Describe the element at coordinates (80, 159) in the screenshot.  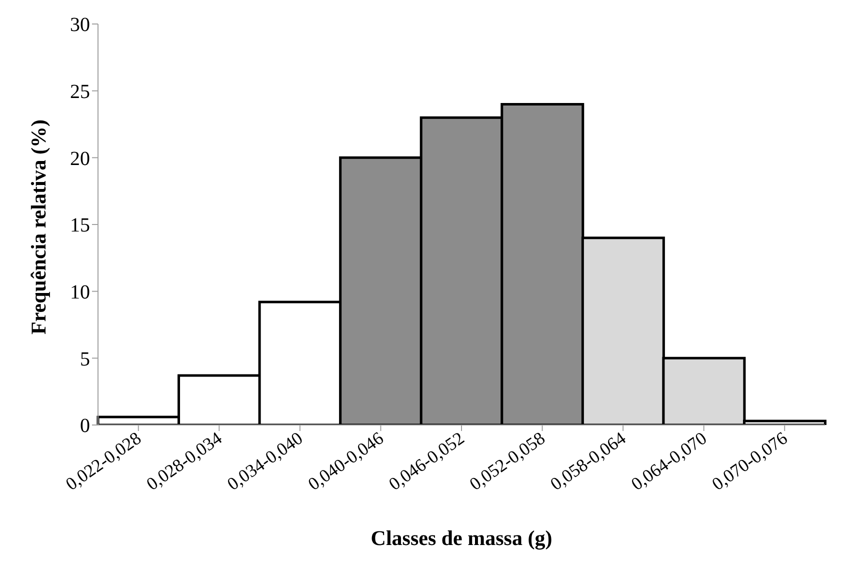
I see `y-tick-label: 20` at that location.